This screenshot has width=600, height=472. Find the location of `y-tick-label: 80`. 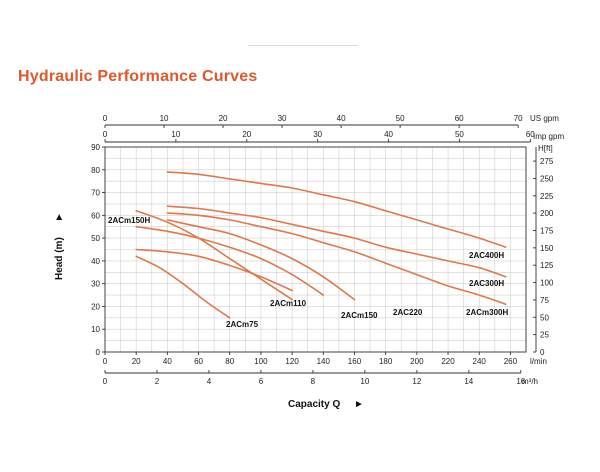

y-tick-label: 80 is located at coordinates (95, 170).